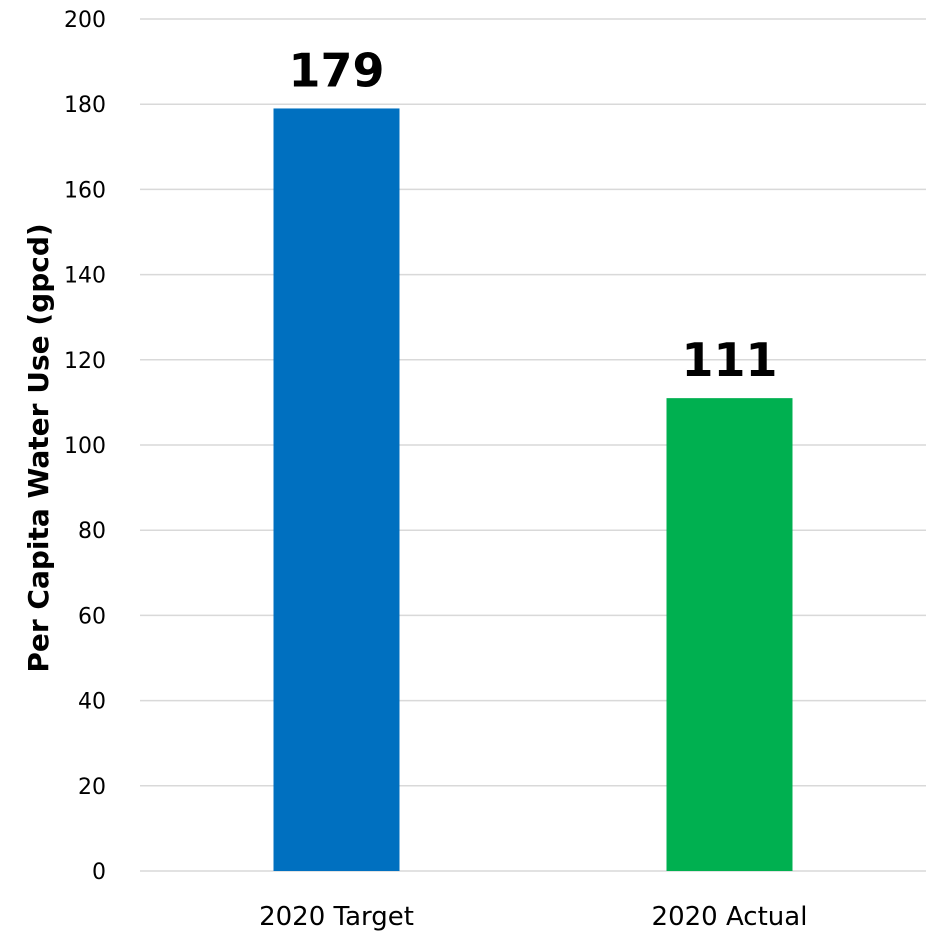 The image size is (926, 936). I want to click on y-tick-label: 20, so click(92, 787).